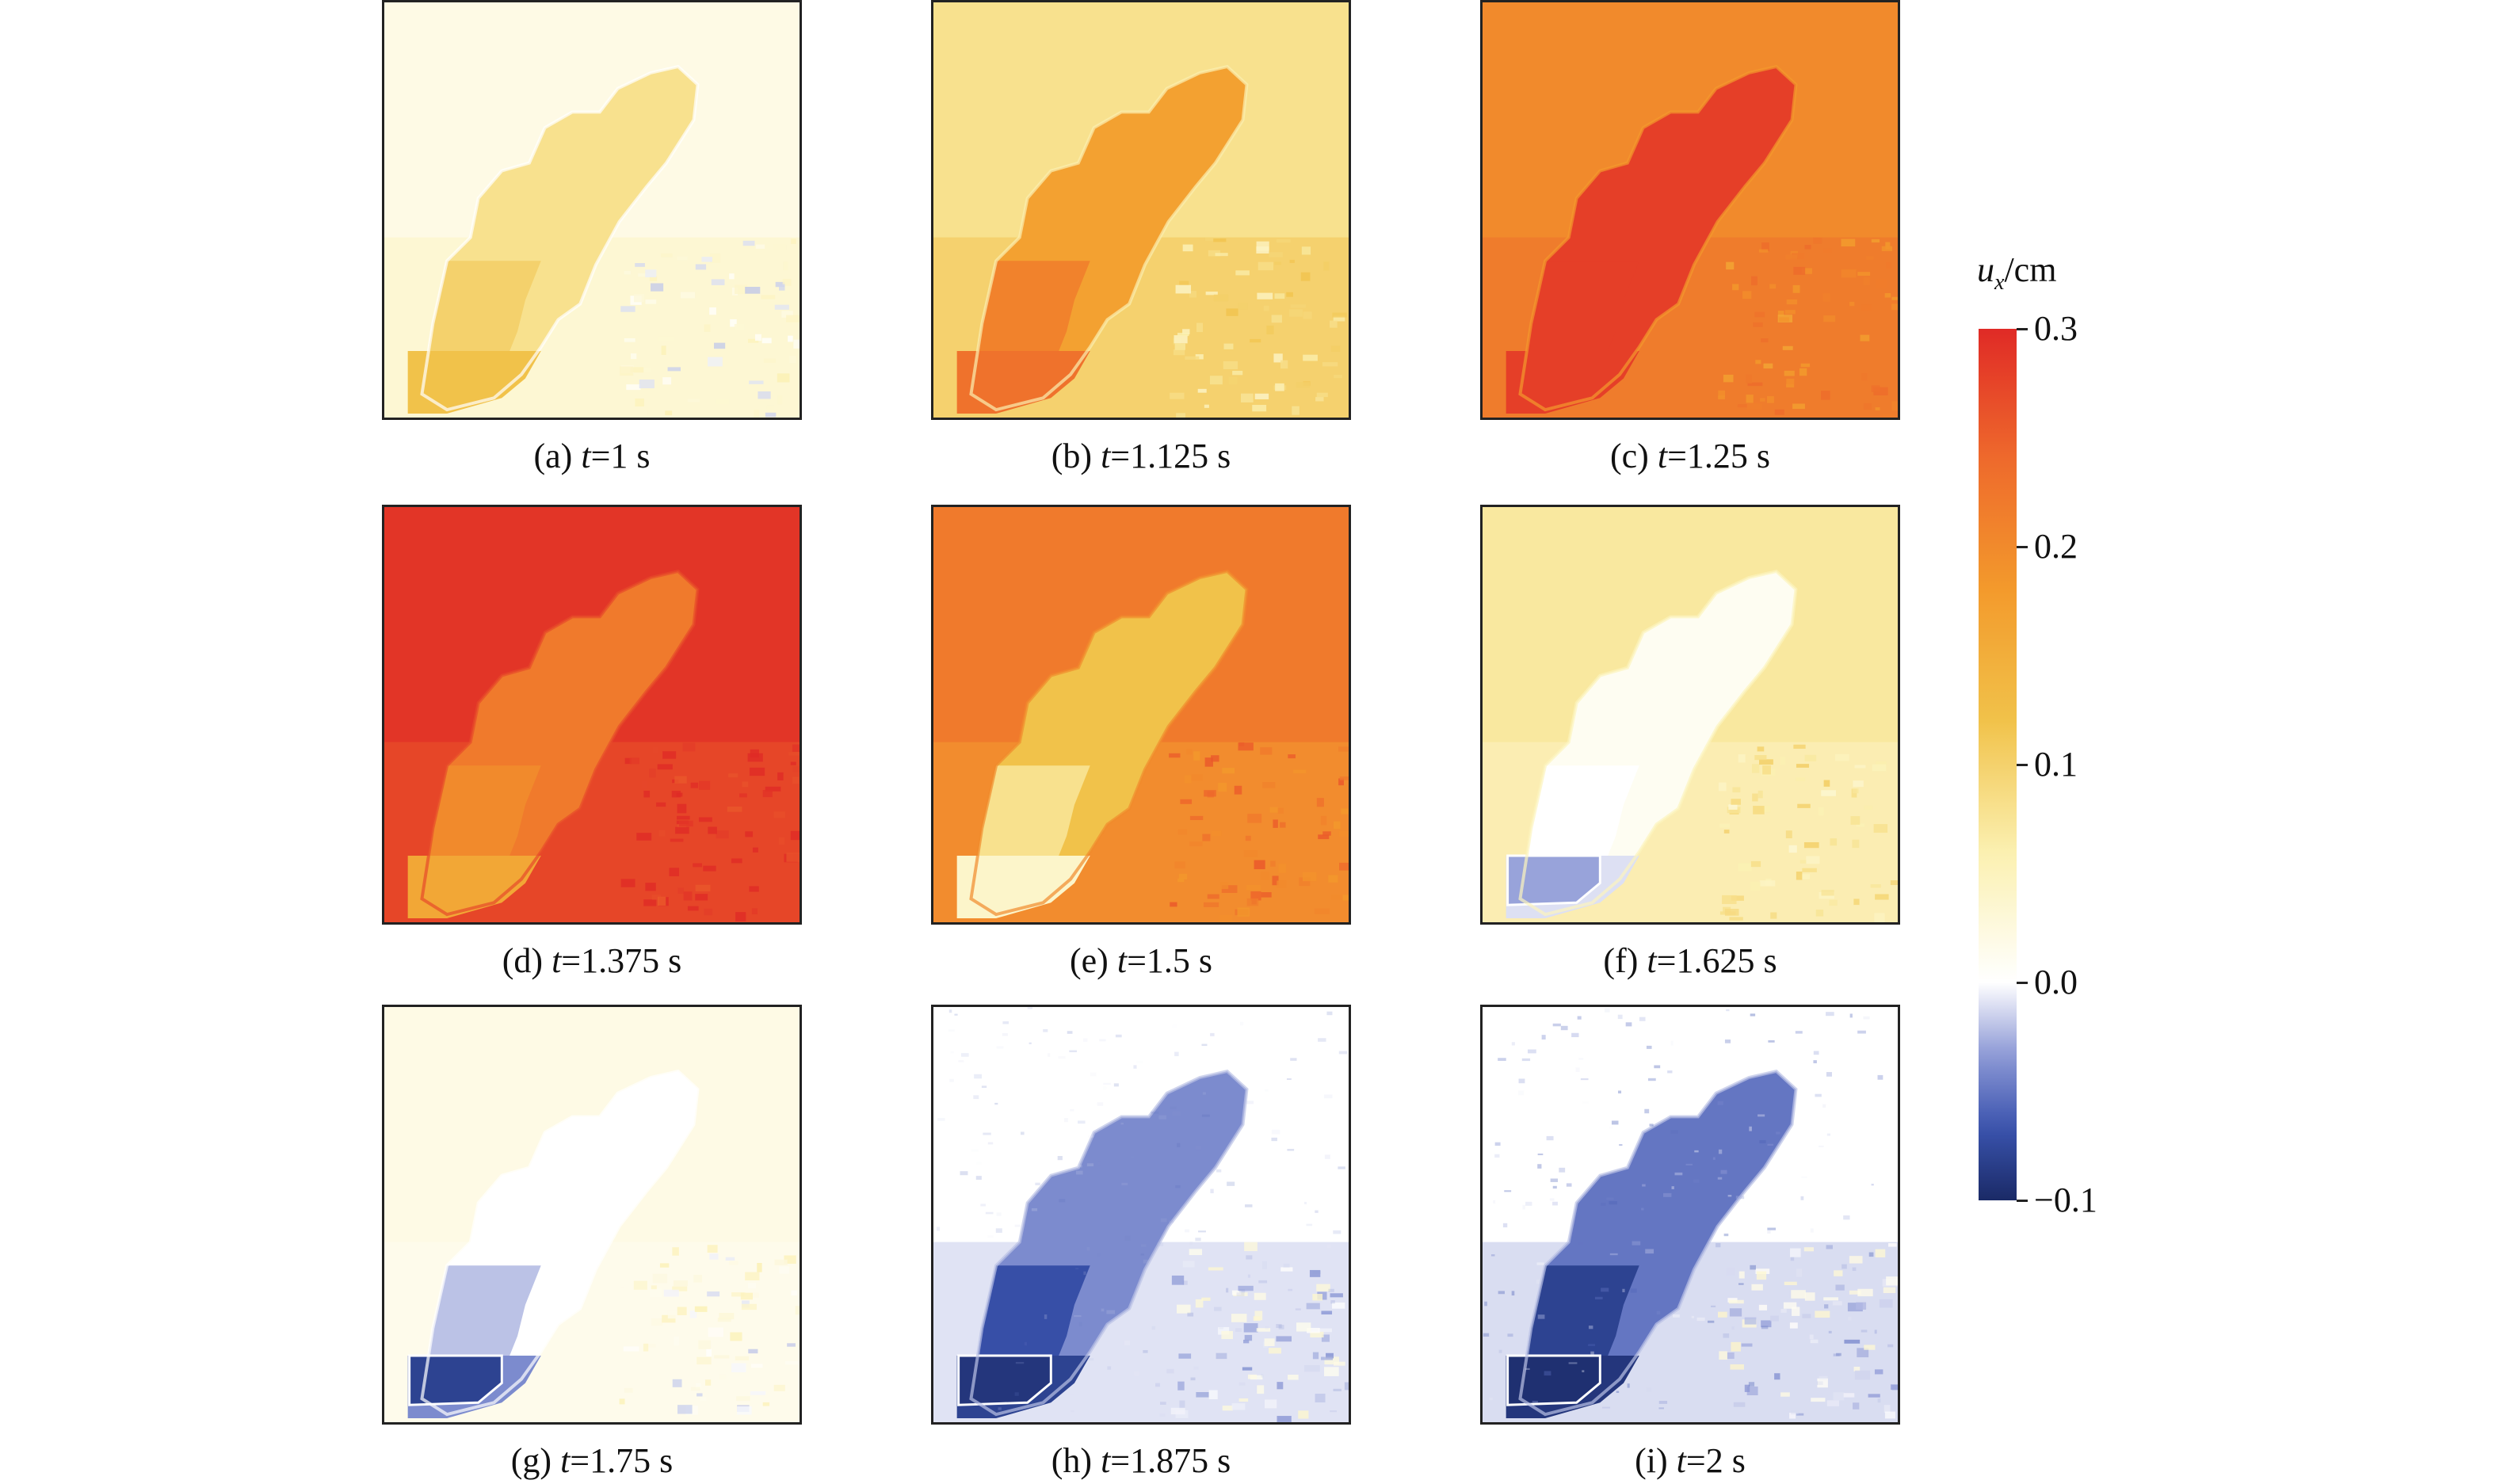 The width and height of the screenshot is (2496, 1484). What do you see at coordinates (1089, 960) in the screenshot?
I see `panel-label: (e)` at bounding box center [1089, 960].